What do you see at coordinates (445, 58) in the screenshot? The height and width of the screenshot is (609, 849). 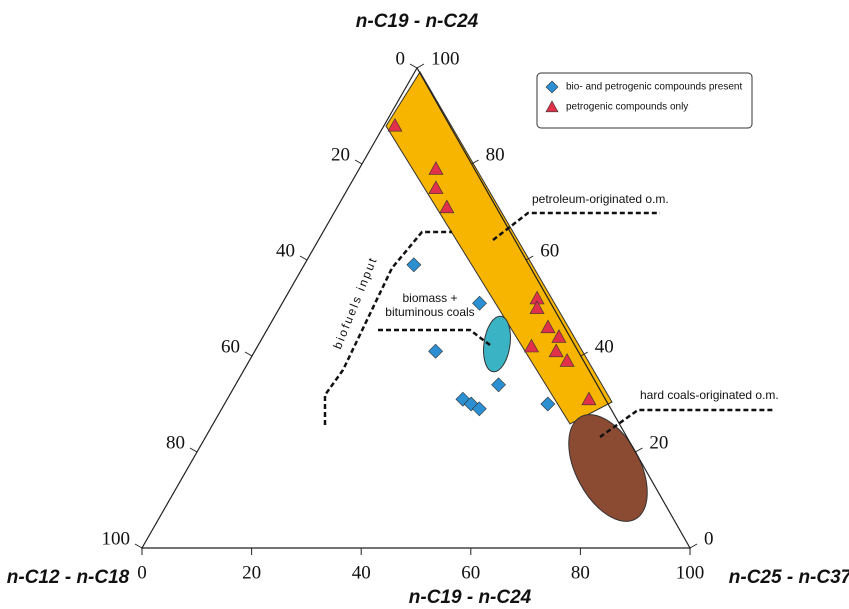 I see `right-tick-label: 100` at bounding box center [445, 58].